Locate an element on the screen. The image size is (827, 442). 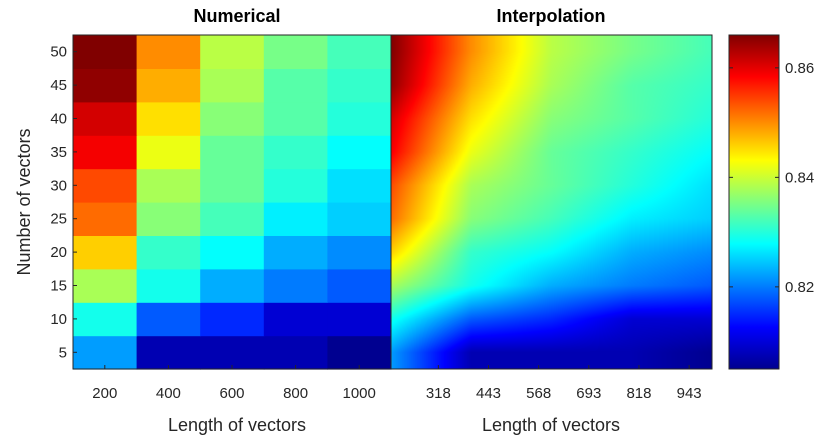
interpolation-title: Interpolation is located at coordinates (551, 16).